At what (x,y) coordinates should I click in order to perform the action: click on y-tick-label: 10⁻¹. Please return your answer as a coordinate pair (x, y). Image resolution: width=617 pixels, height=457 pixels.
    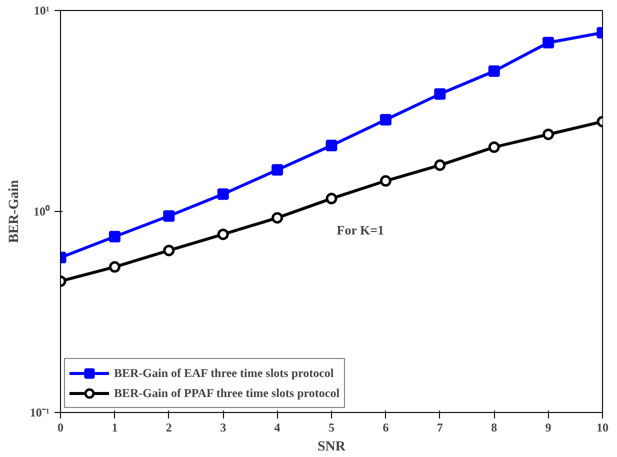
    Looking at the image, I should click on (40, 413).